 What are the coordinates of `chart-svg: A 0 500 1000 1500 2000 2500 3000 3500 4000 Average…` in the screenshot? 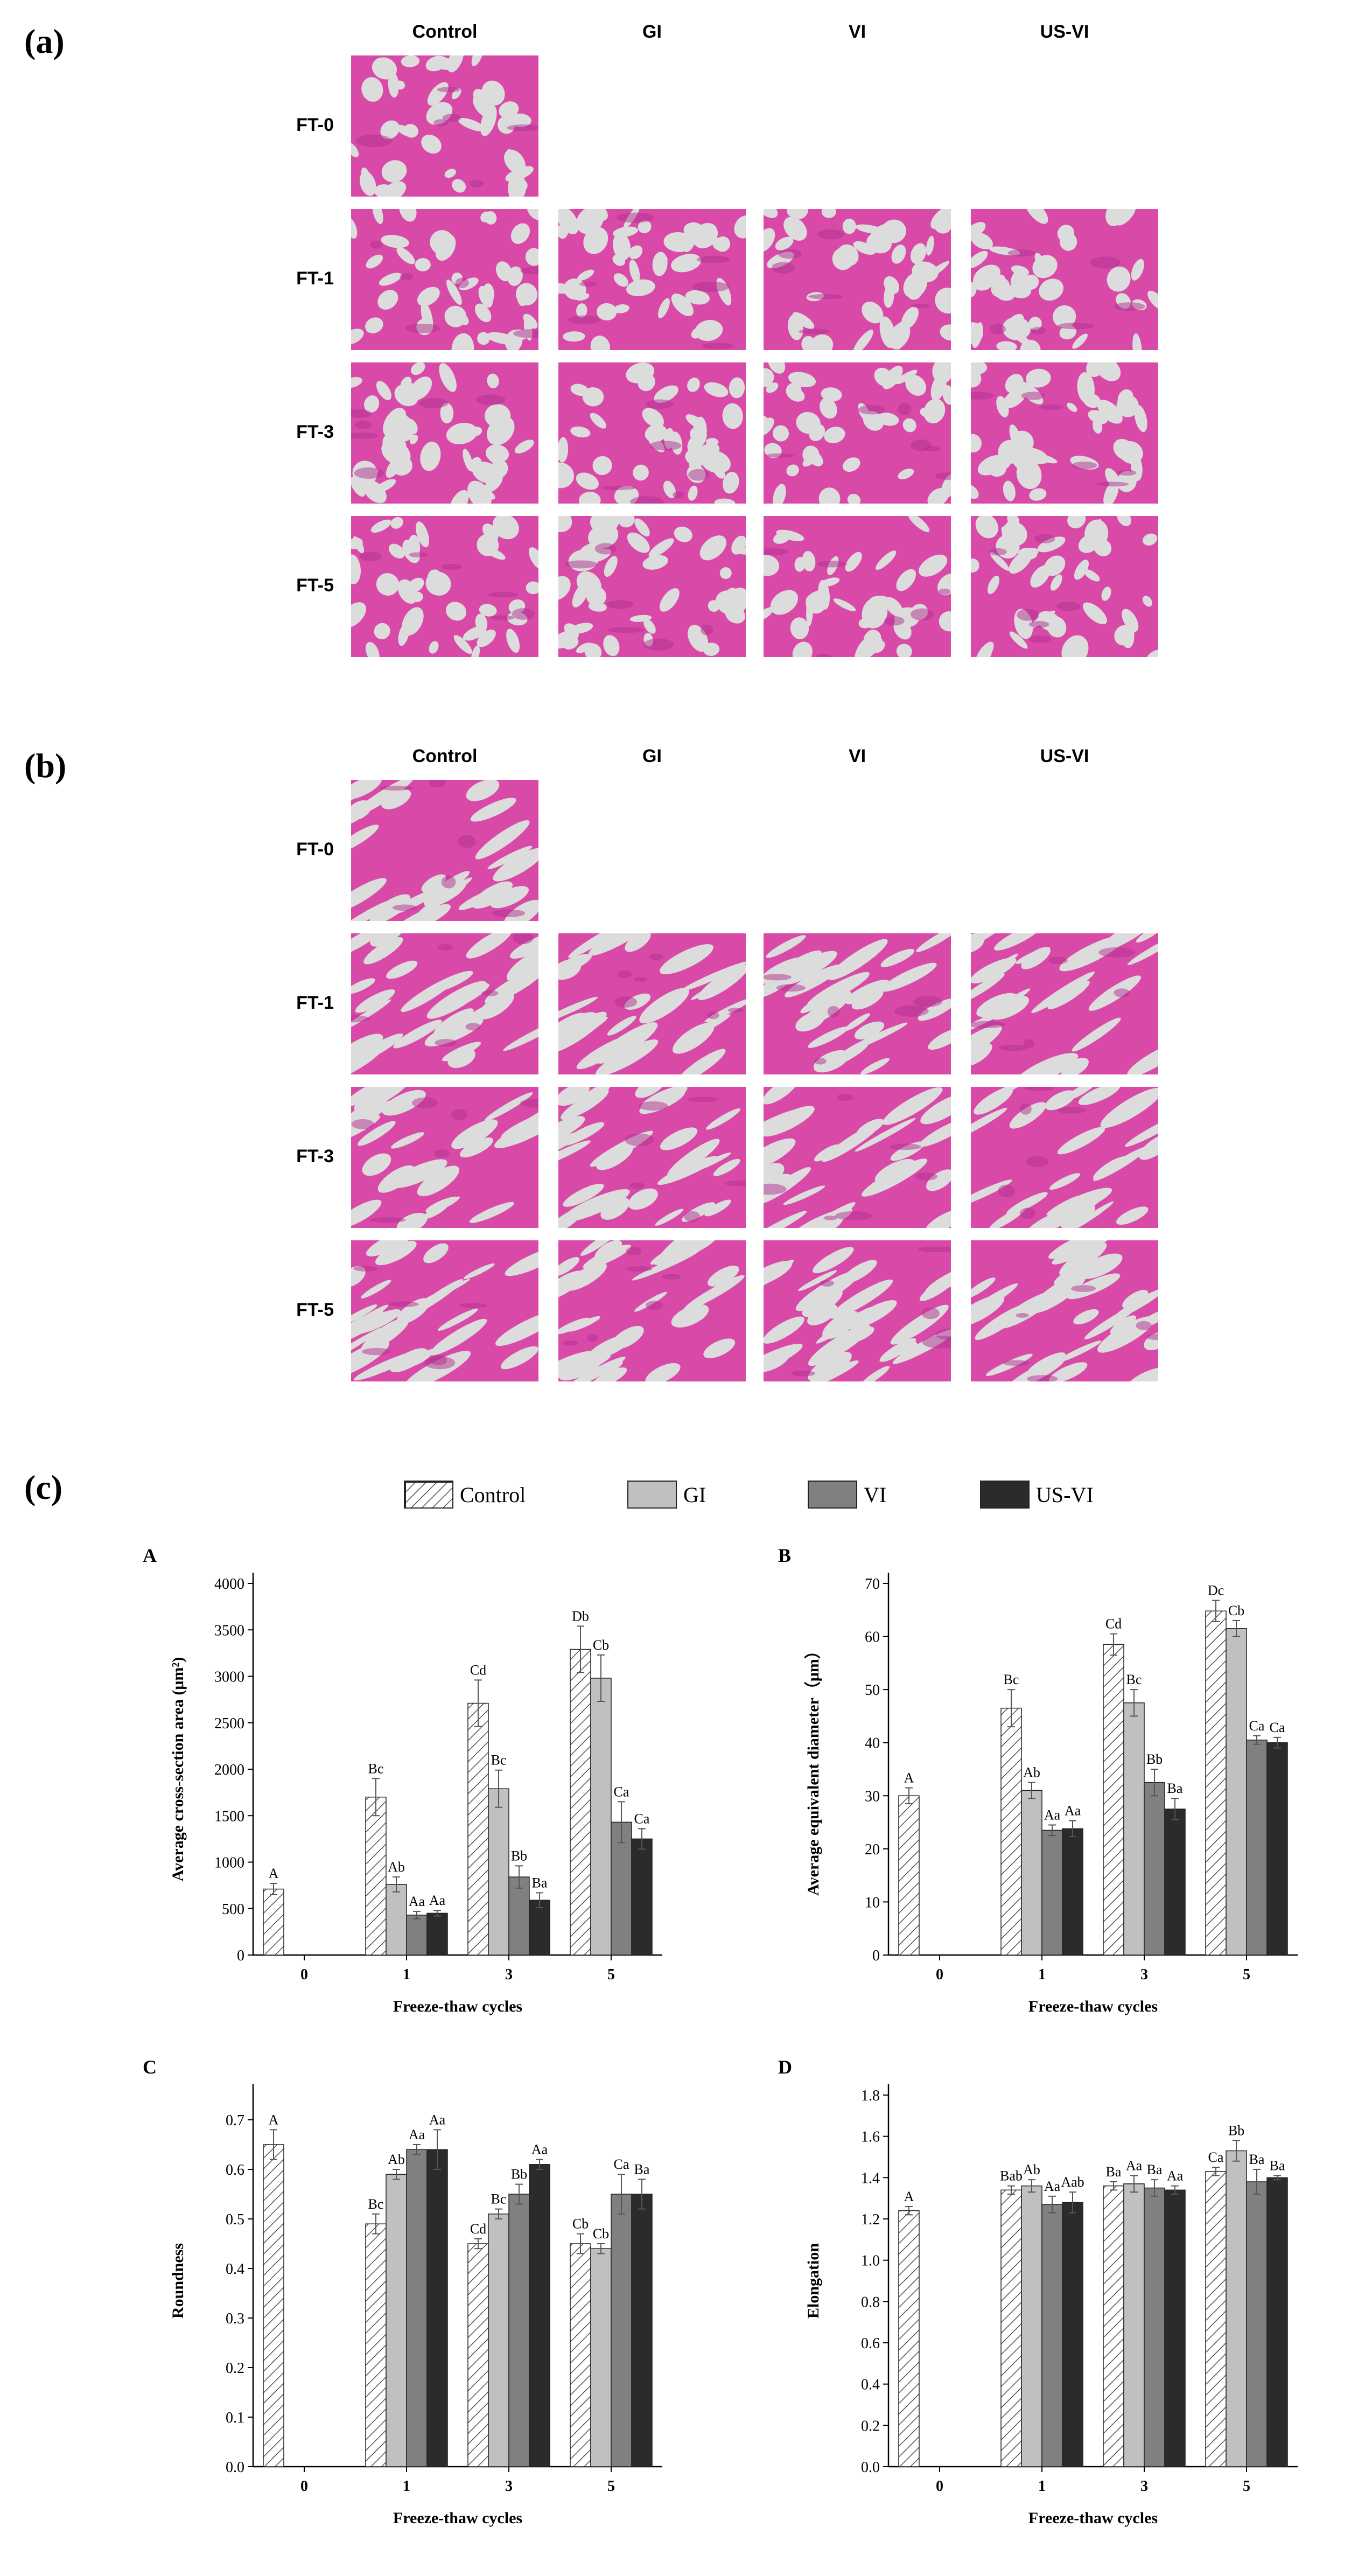 It's located at (402, 1780).